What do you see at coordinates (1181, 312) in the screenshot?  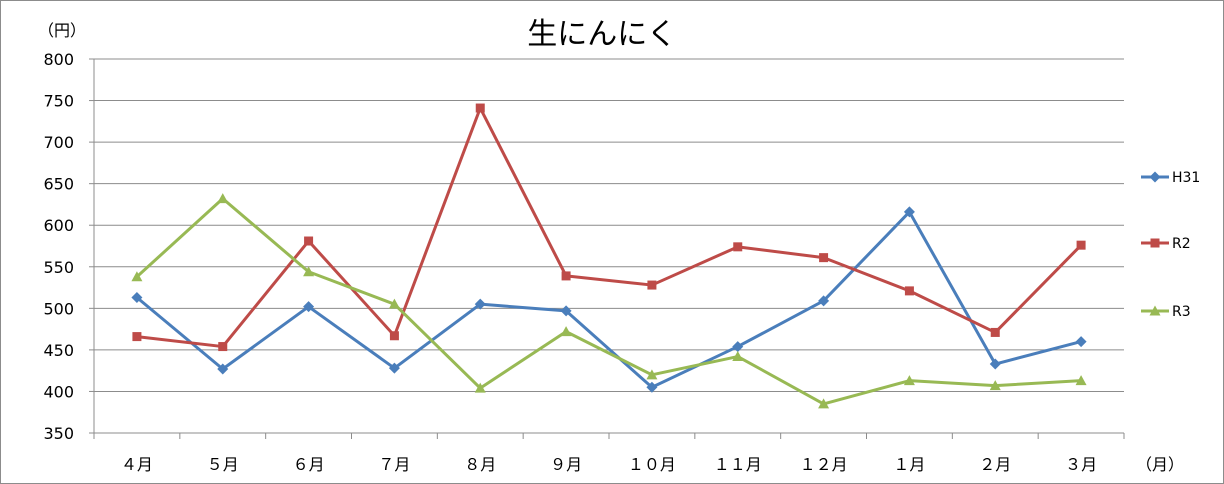 I see `legend-label-r3: R3` at bounding box center [1181, 312].